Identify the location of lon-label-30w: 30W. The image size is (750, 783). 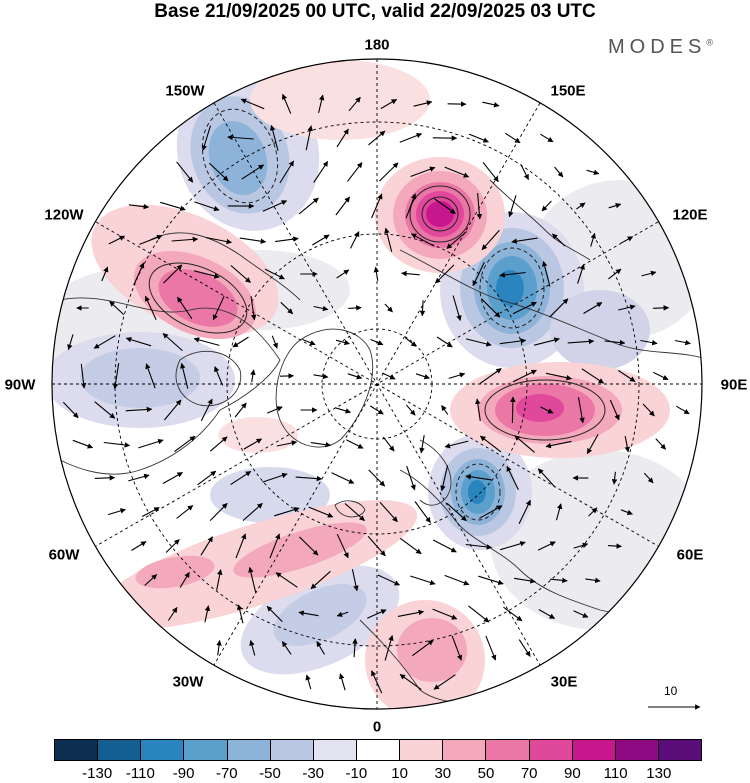
(188, 682).